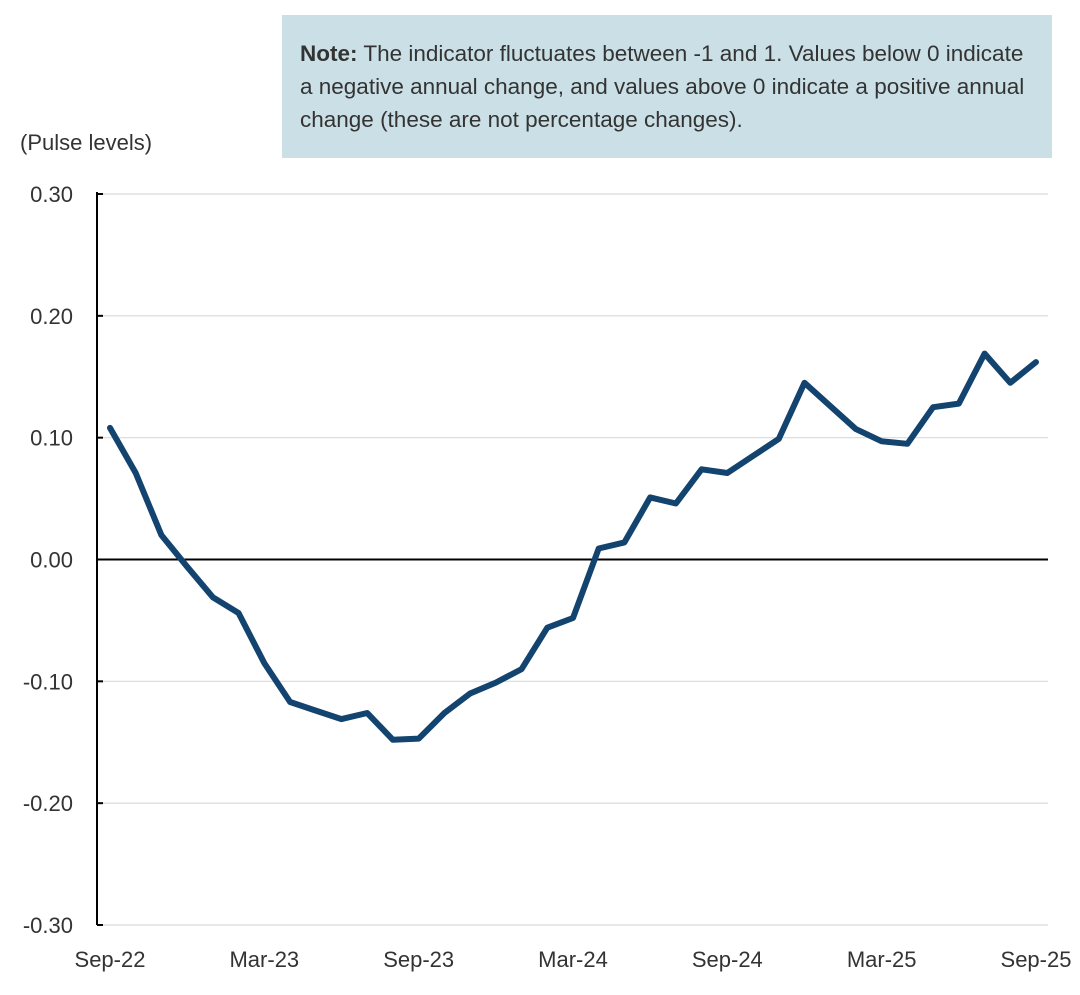 This screenshot has height=995, width=1080. I want to click on x-tick-label: Mar-25, so click(882, 959).